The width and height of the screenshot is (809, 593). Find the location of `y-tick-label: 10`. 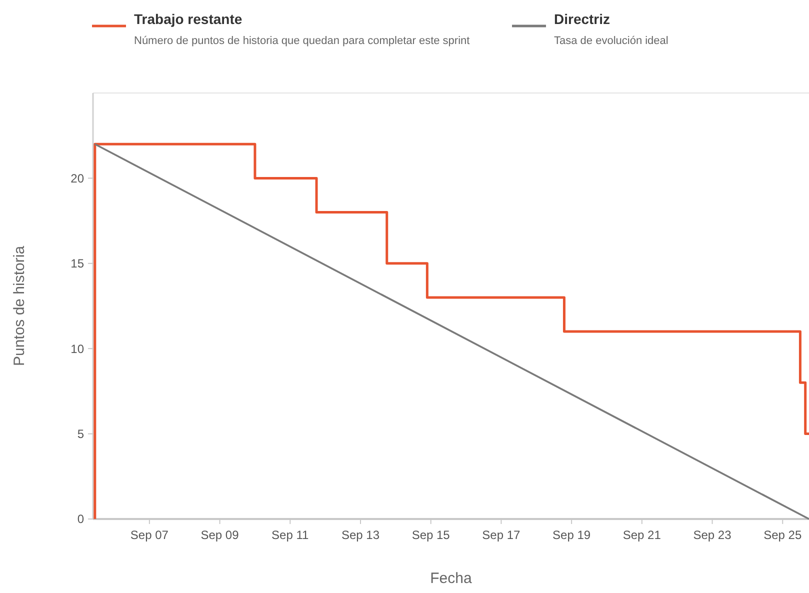

y-tick-label: 10 is located at coordinates (77, 349).